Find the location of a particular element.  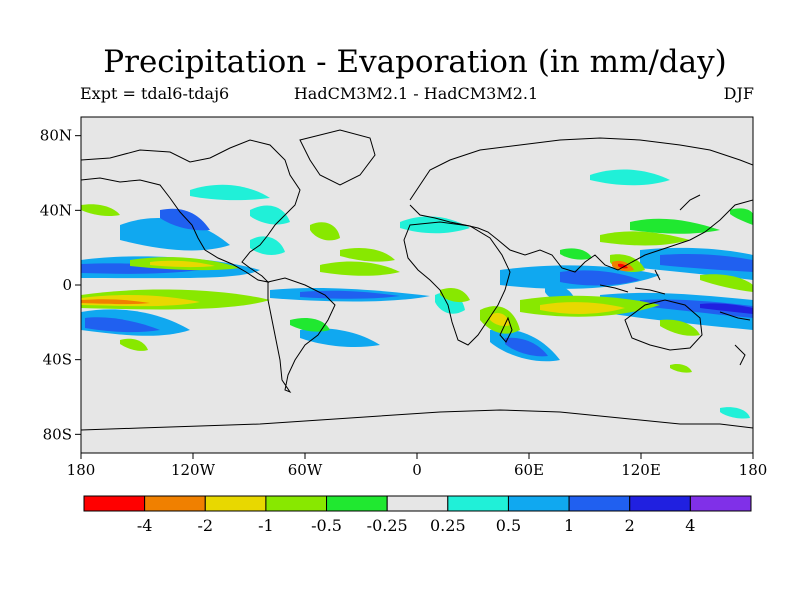

coastline-australia is located at coordinates (663, 325).